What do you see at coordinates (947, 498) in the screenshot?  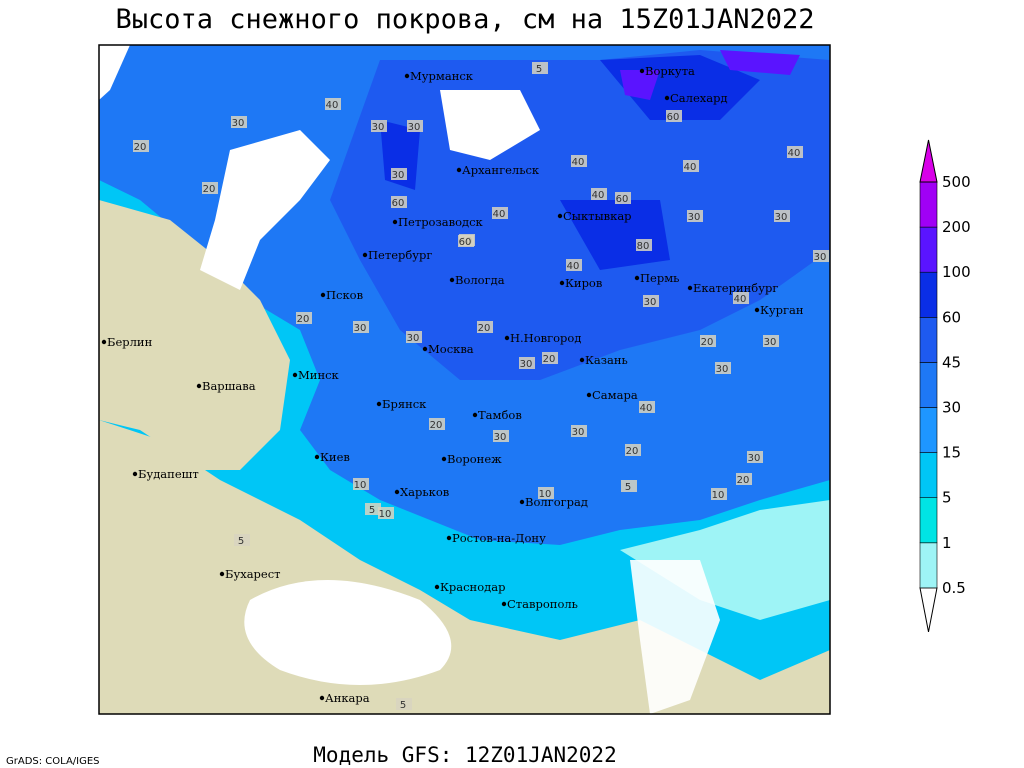 I see `legend-label: 5` at bounding box center [947, 498].